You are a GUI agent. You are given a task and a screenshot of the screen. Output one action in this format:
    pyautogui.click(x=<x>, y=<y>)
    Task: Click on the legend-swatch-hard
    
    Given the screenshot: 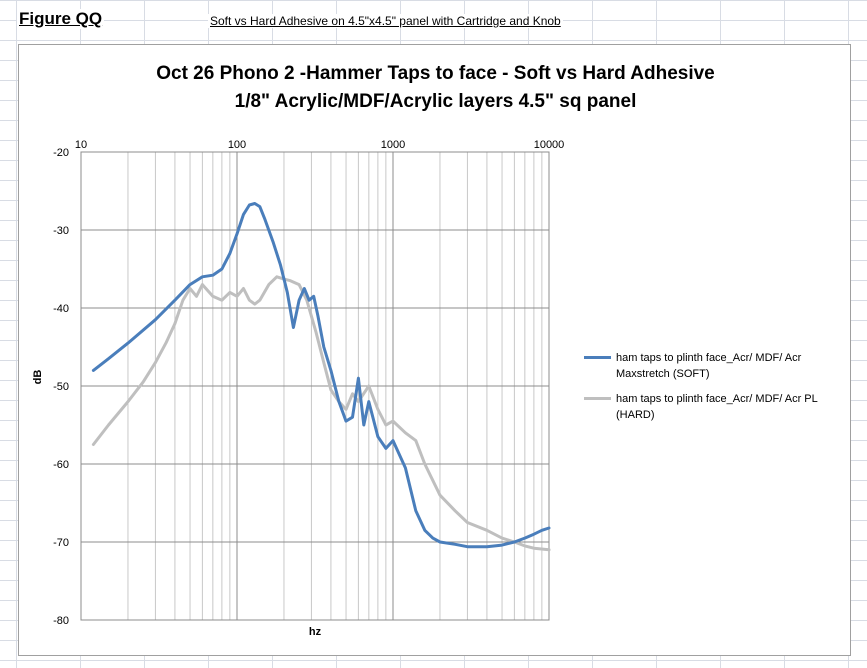 What is the action you would take?
    pyautogui.click(x=597, y=398)
    